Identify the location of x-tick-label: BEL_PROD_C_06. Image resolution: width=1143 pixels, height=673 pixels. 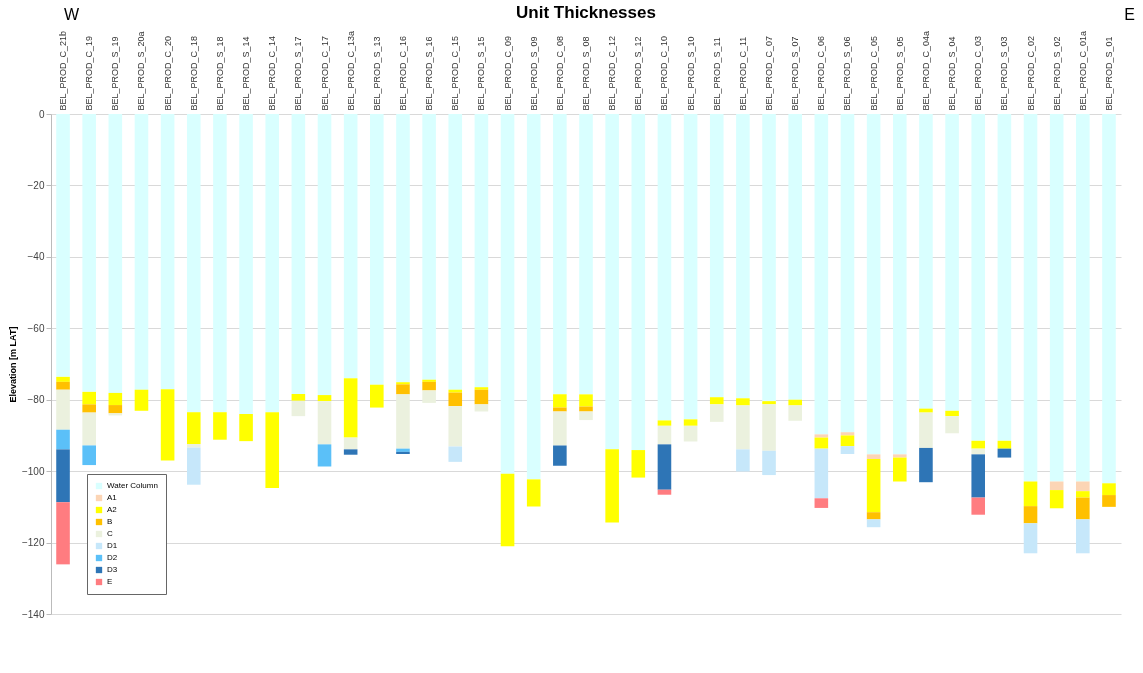
(821, 73).